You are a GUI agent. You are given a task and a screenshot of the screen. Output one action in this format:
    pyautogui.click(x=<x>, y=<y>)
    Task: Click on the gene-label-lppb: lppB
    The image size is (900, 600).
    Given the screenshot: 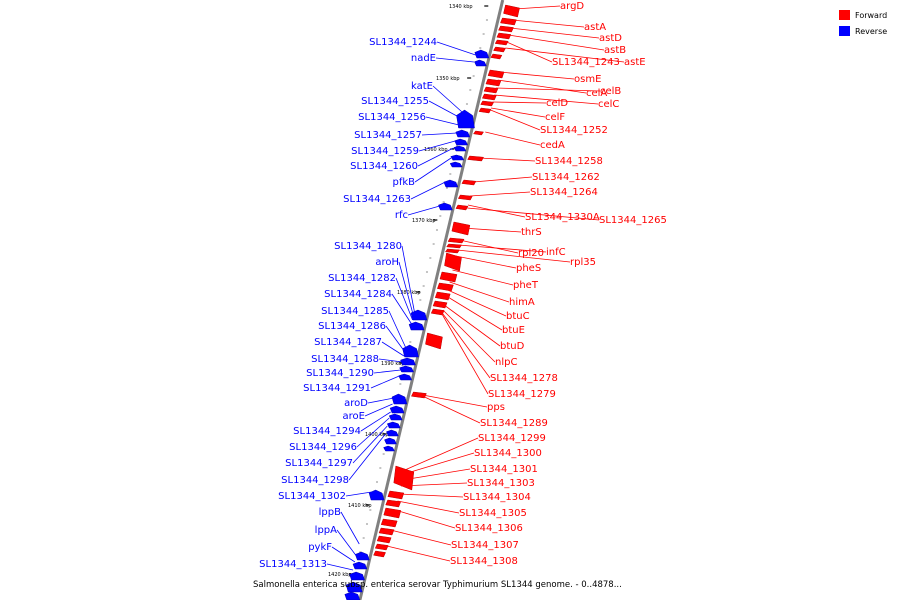 What is the action you would take?
    pyautogui.click(x=339, y=526)
    